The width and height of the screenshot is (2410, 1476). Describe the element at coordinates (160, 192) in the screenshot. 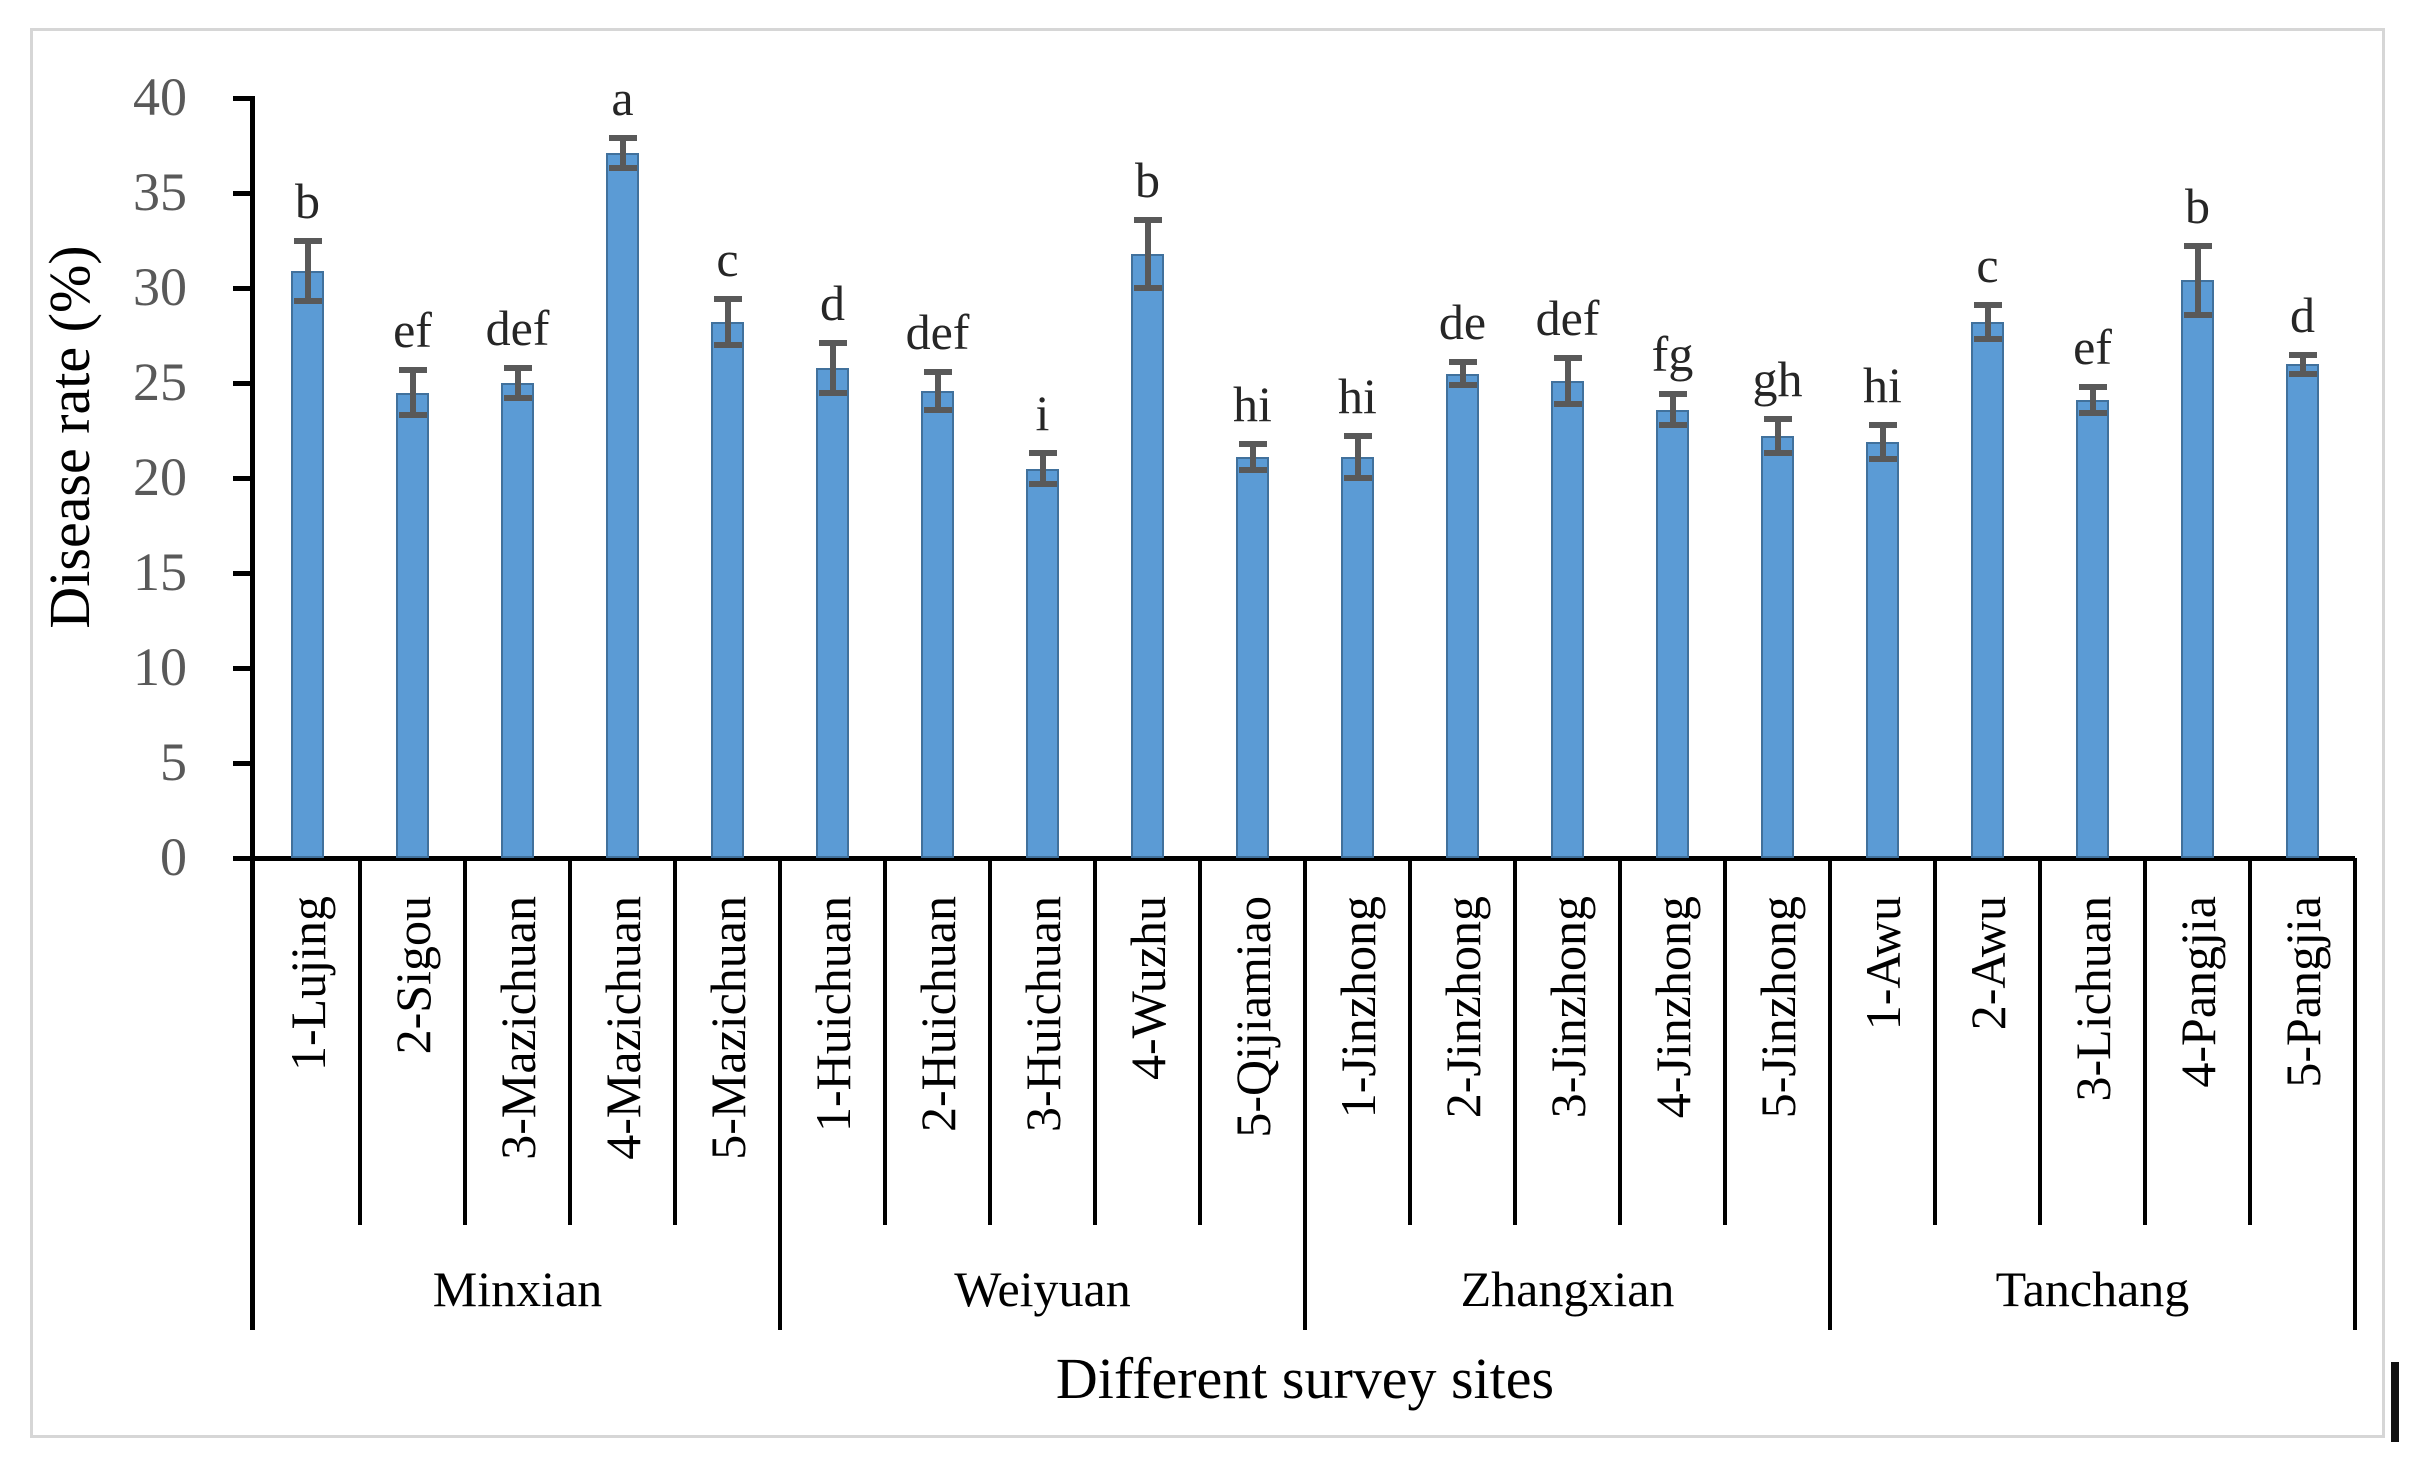

I see `y-axis-tick-label: 35` at that location.